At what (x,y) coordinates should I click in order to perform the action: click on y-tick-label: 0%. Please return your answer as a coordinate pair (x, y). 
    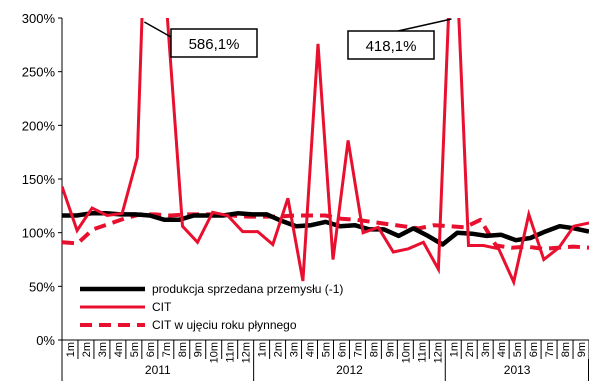
    Looking at the image, I should click on (45, 340).